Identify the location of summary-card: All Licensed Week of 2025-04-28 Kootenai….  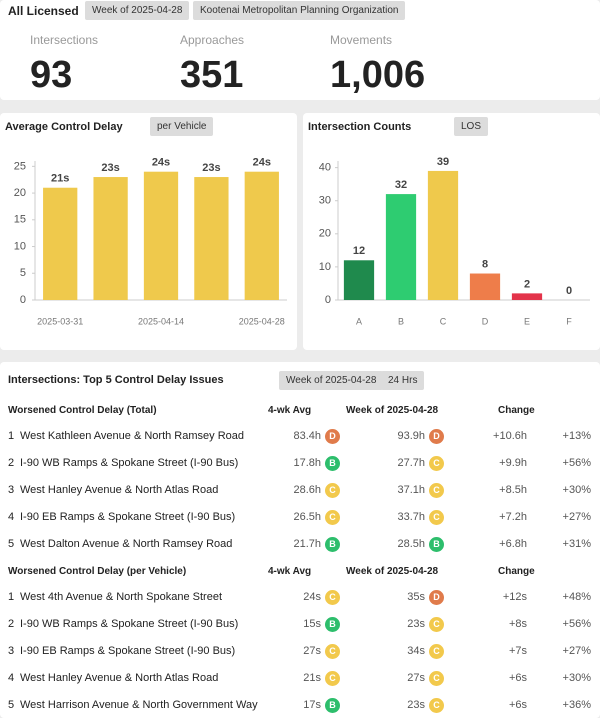
(300, 50).